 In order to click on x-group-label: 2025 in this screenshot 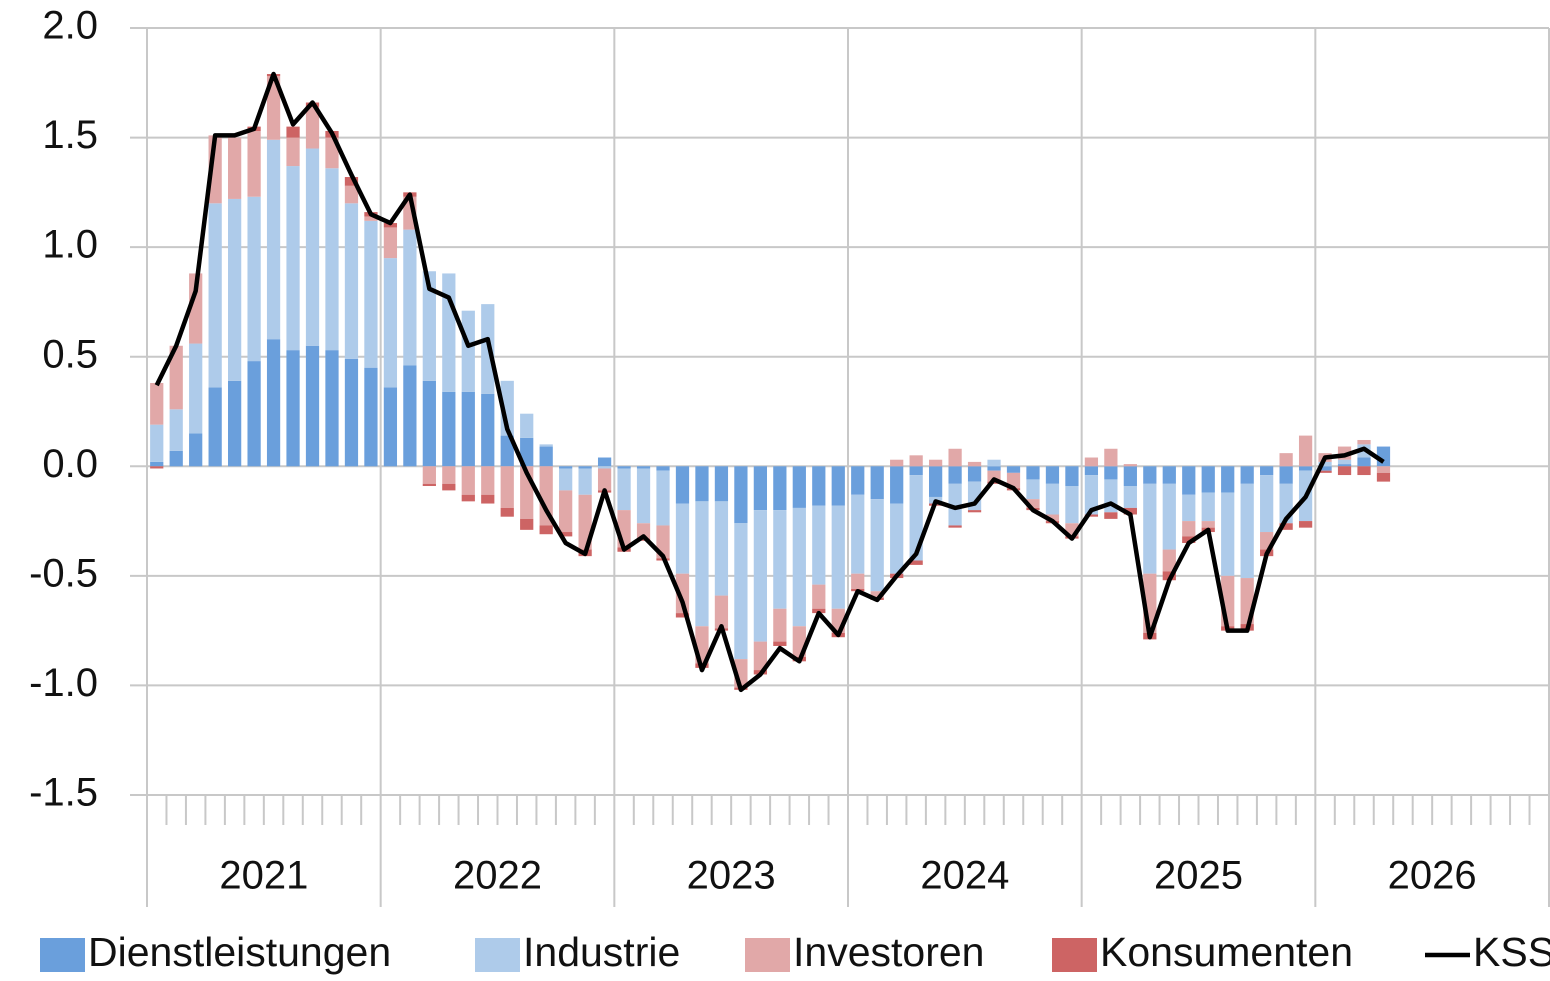, I will do `click(1198, 876)`.